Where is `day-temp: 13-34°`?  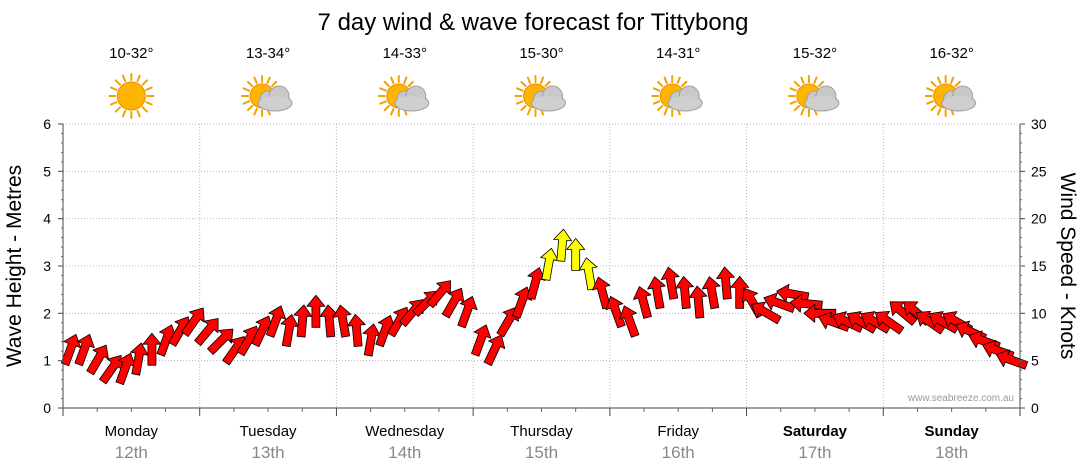
day-temp: 13-34° is located at coordinates (268, 53).